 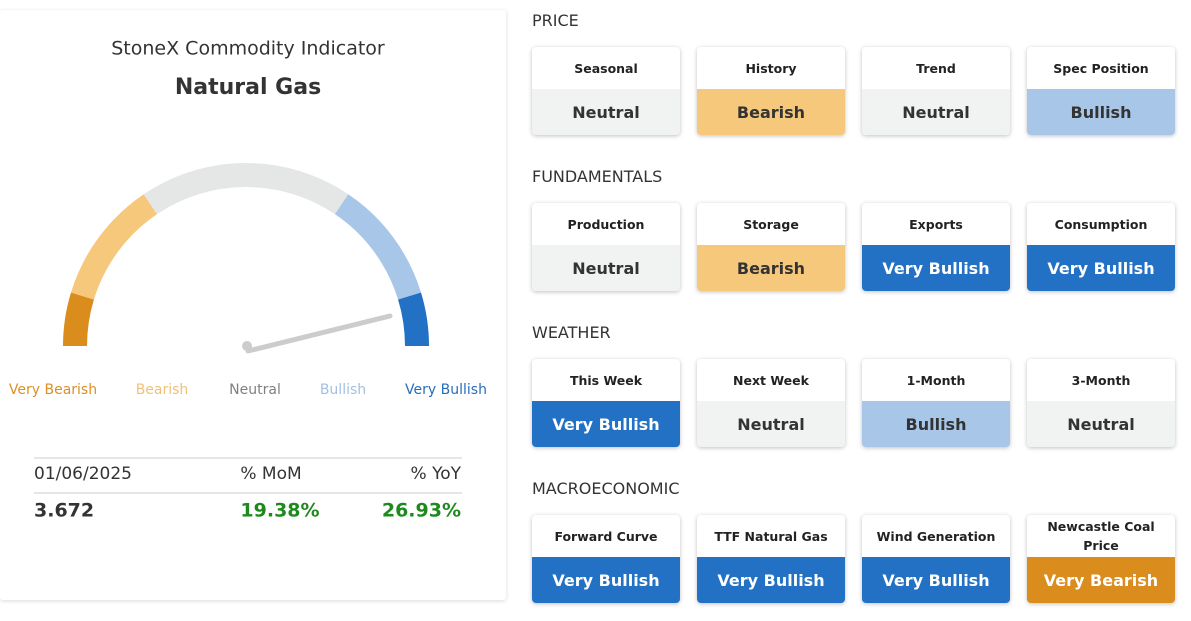 What do you see at coordinates (247, 346) in the screenshot?
I see `gauge-hub` at bounding box center [247, 346].